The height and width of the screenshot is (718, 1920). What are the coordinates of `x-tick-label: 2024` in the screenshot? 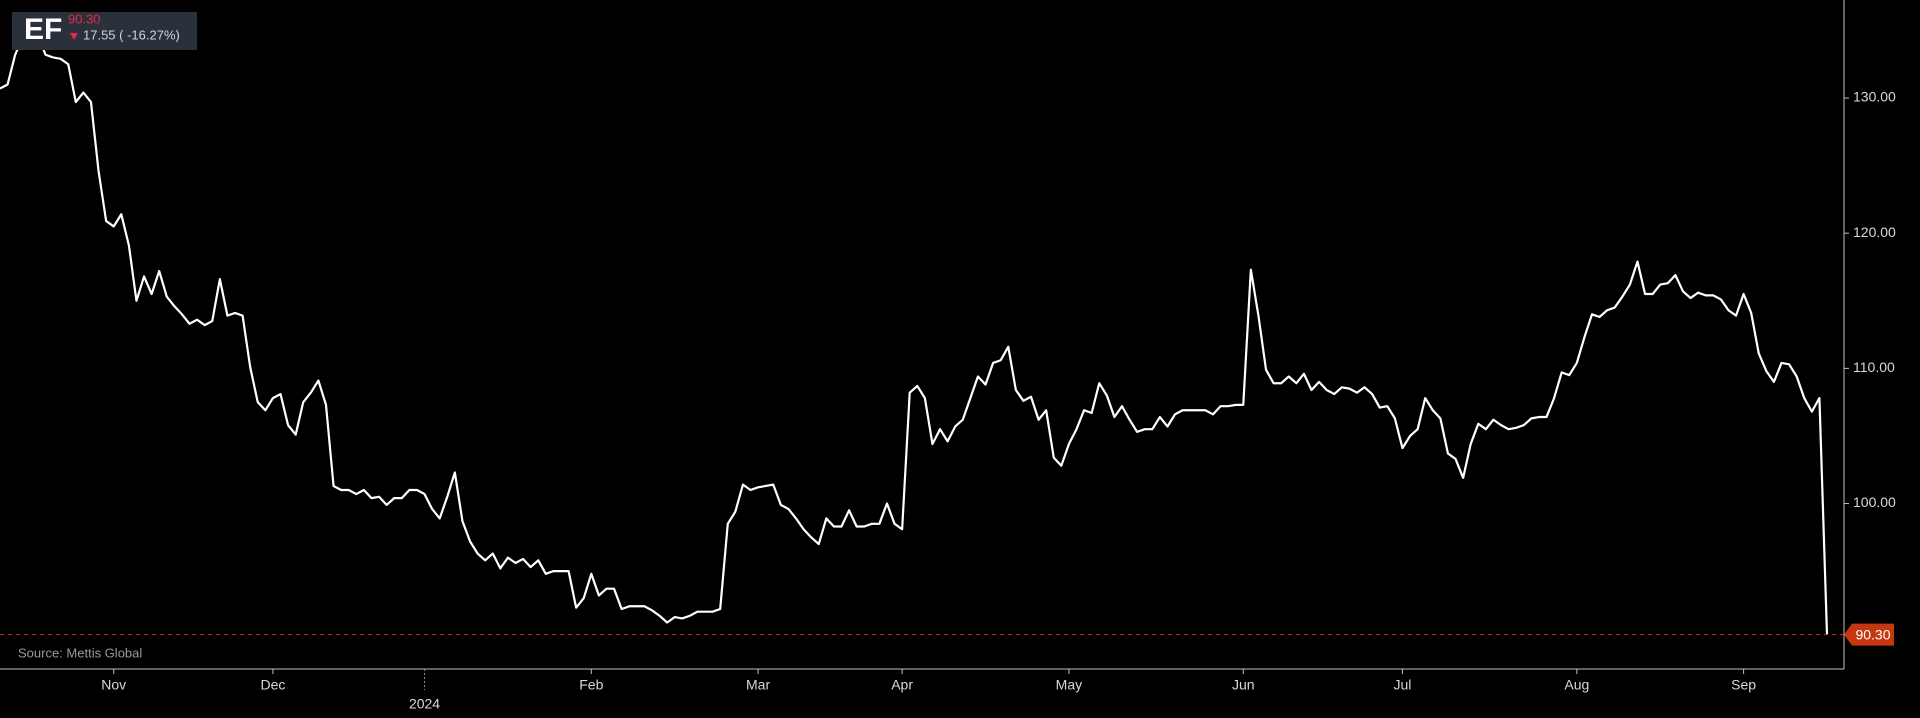 It's located at (424, 704).